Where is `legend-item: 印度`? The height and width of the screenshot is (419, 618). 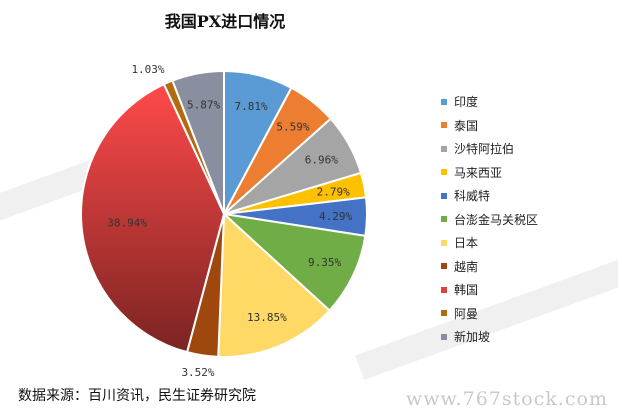
legend-item: 印度 is located at coordinates (489, 102).